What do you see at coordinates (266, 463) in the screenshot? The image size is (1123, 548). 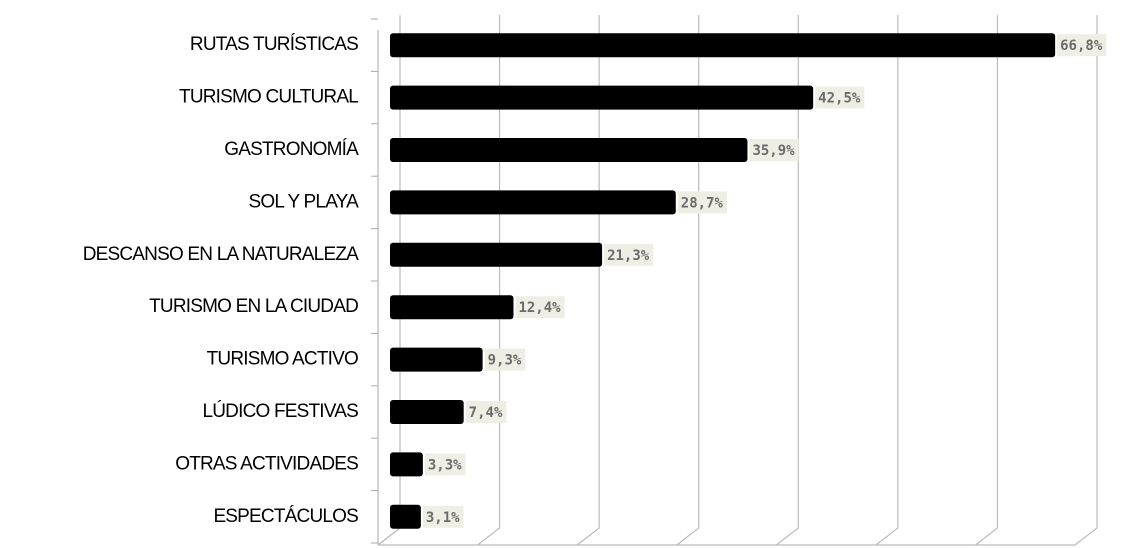 I see `category-label: OTRAS ACTIVIDADES` at bounding box center [266, 463].